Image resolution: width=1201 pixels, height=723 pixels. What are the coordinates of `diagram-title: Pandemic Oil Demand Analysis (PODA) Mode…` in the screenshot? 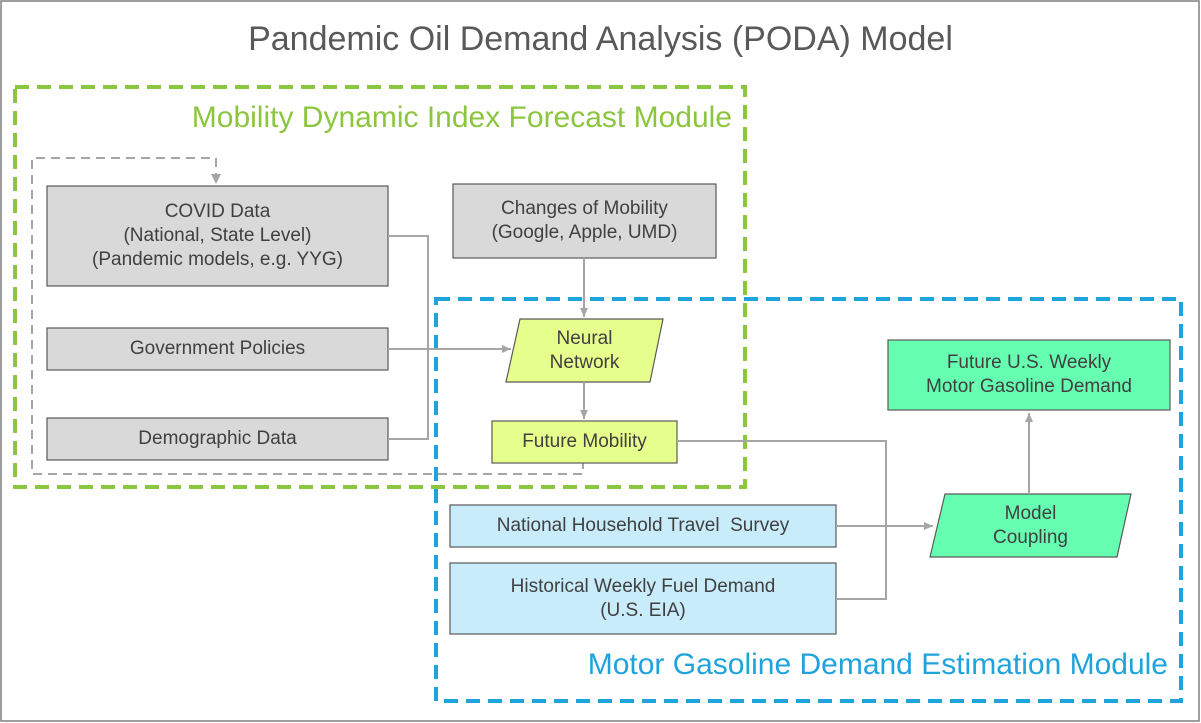 It's located at (600, 38).